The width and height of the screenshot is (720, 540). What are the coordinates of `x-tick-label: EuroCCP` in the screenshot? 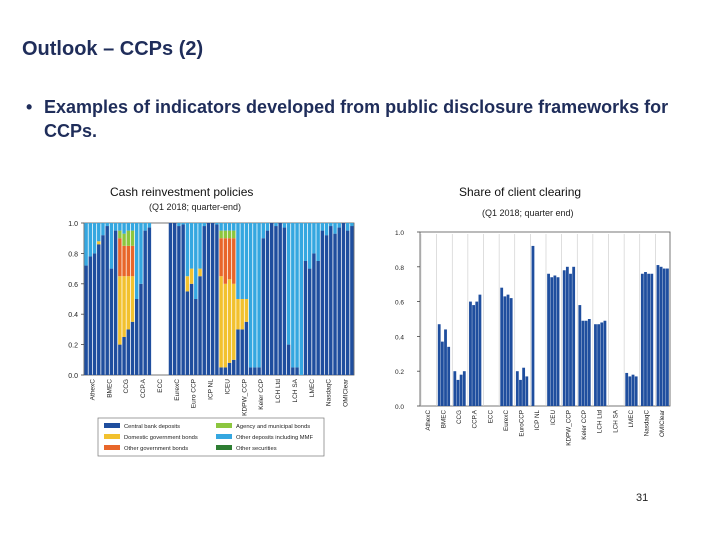 It's located at (522, 423).